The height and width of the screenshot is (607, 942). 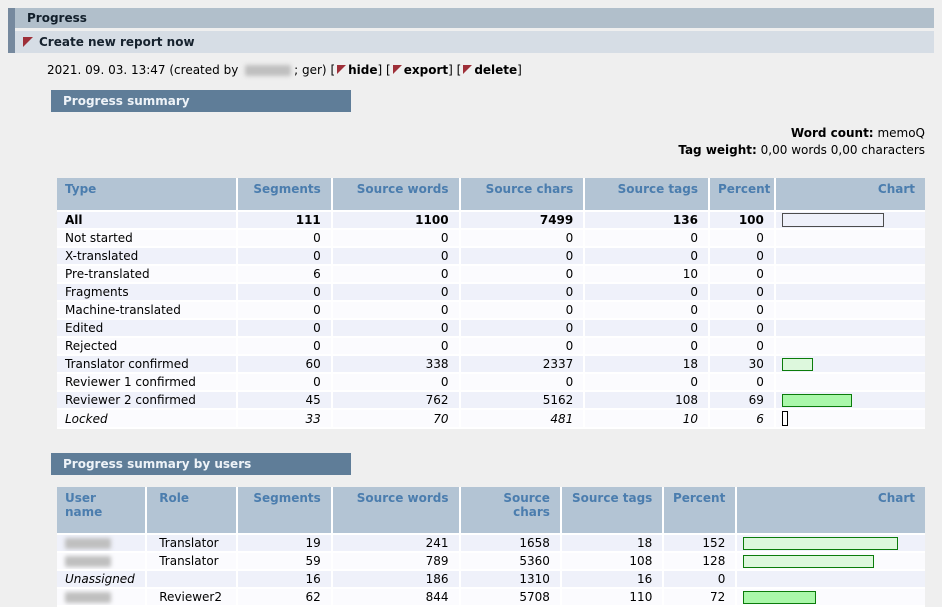 What do you see at coordinates (396, 419) in the screenshot?
I see `cell-source-words: 70` at bounding box center [396, 419].